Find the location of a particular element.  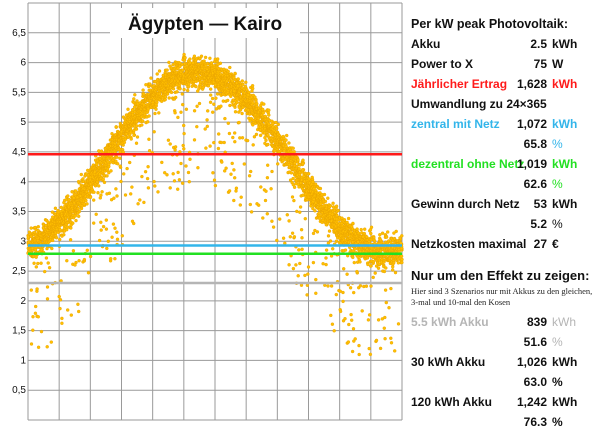

title-background is located at coordinates (205, 23).